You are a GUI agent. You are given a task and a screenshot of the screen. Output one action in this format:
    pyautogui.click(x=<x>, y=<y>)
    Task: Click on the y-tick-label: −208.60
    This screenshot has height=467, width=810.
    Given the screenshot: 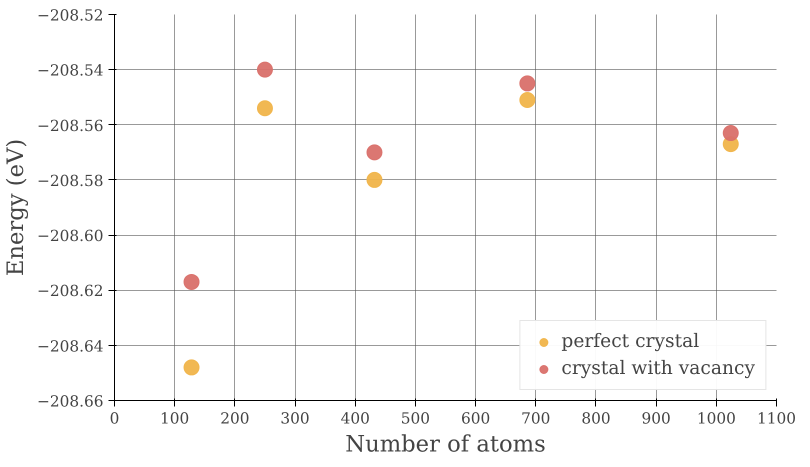 What is the action you would take?
    pyautogui.click(x=70, y=236)
    